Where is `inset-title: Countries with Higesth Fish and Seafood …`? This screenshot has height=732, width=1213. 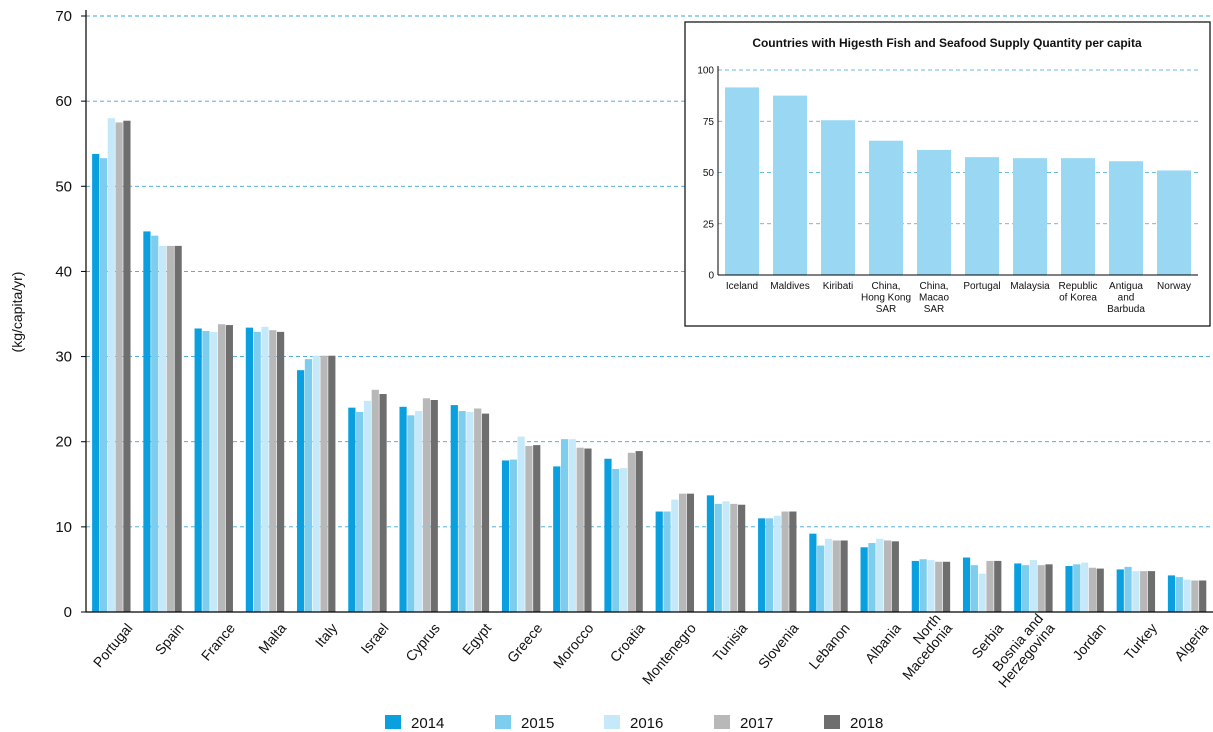 inset-title: Countries with Higesth Fish and Seafood … is located at coordinates (947, 43).